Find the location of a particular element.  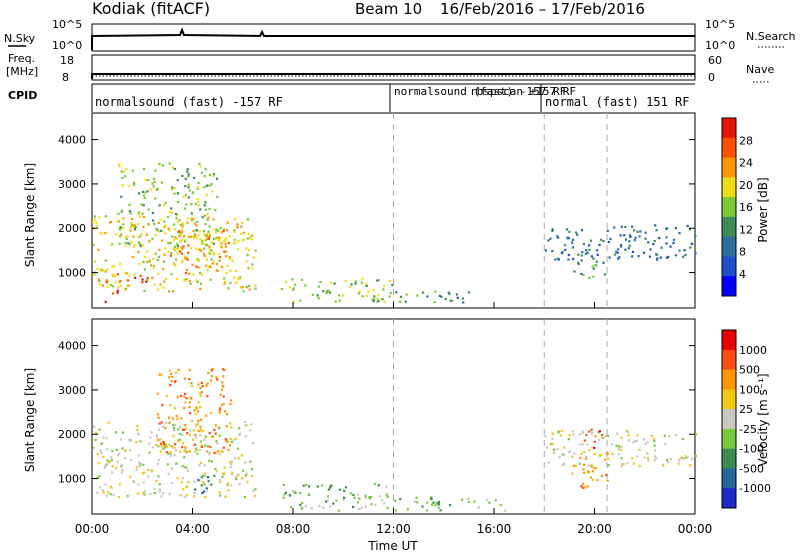

power-ytick-label: 1000 is located at coordinates (72, 273).